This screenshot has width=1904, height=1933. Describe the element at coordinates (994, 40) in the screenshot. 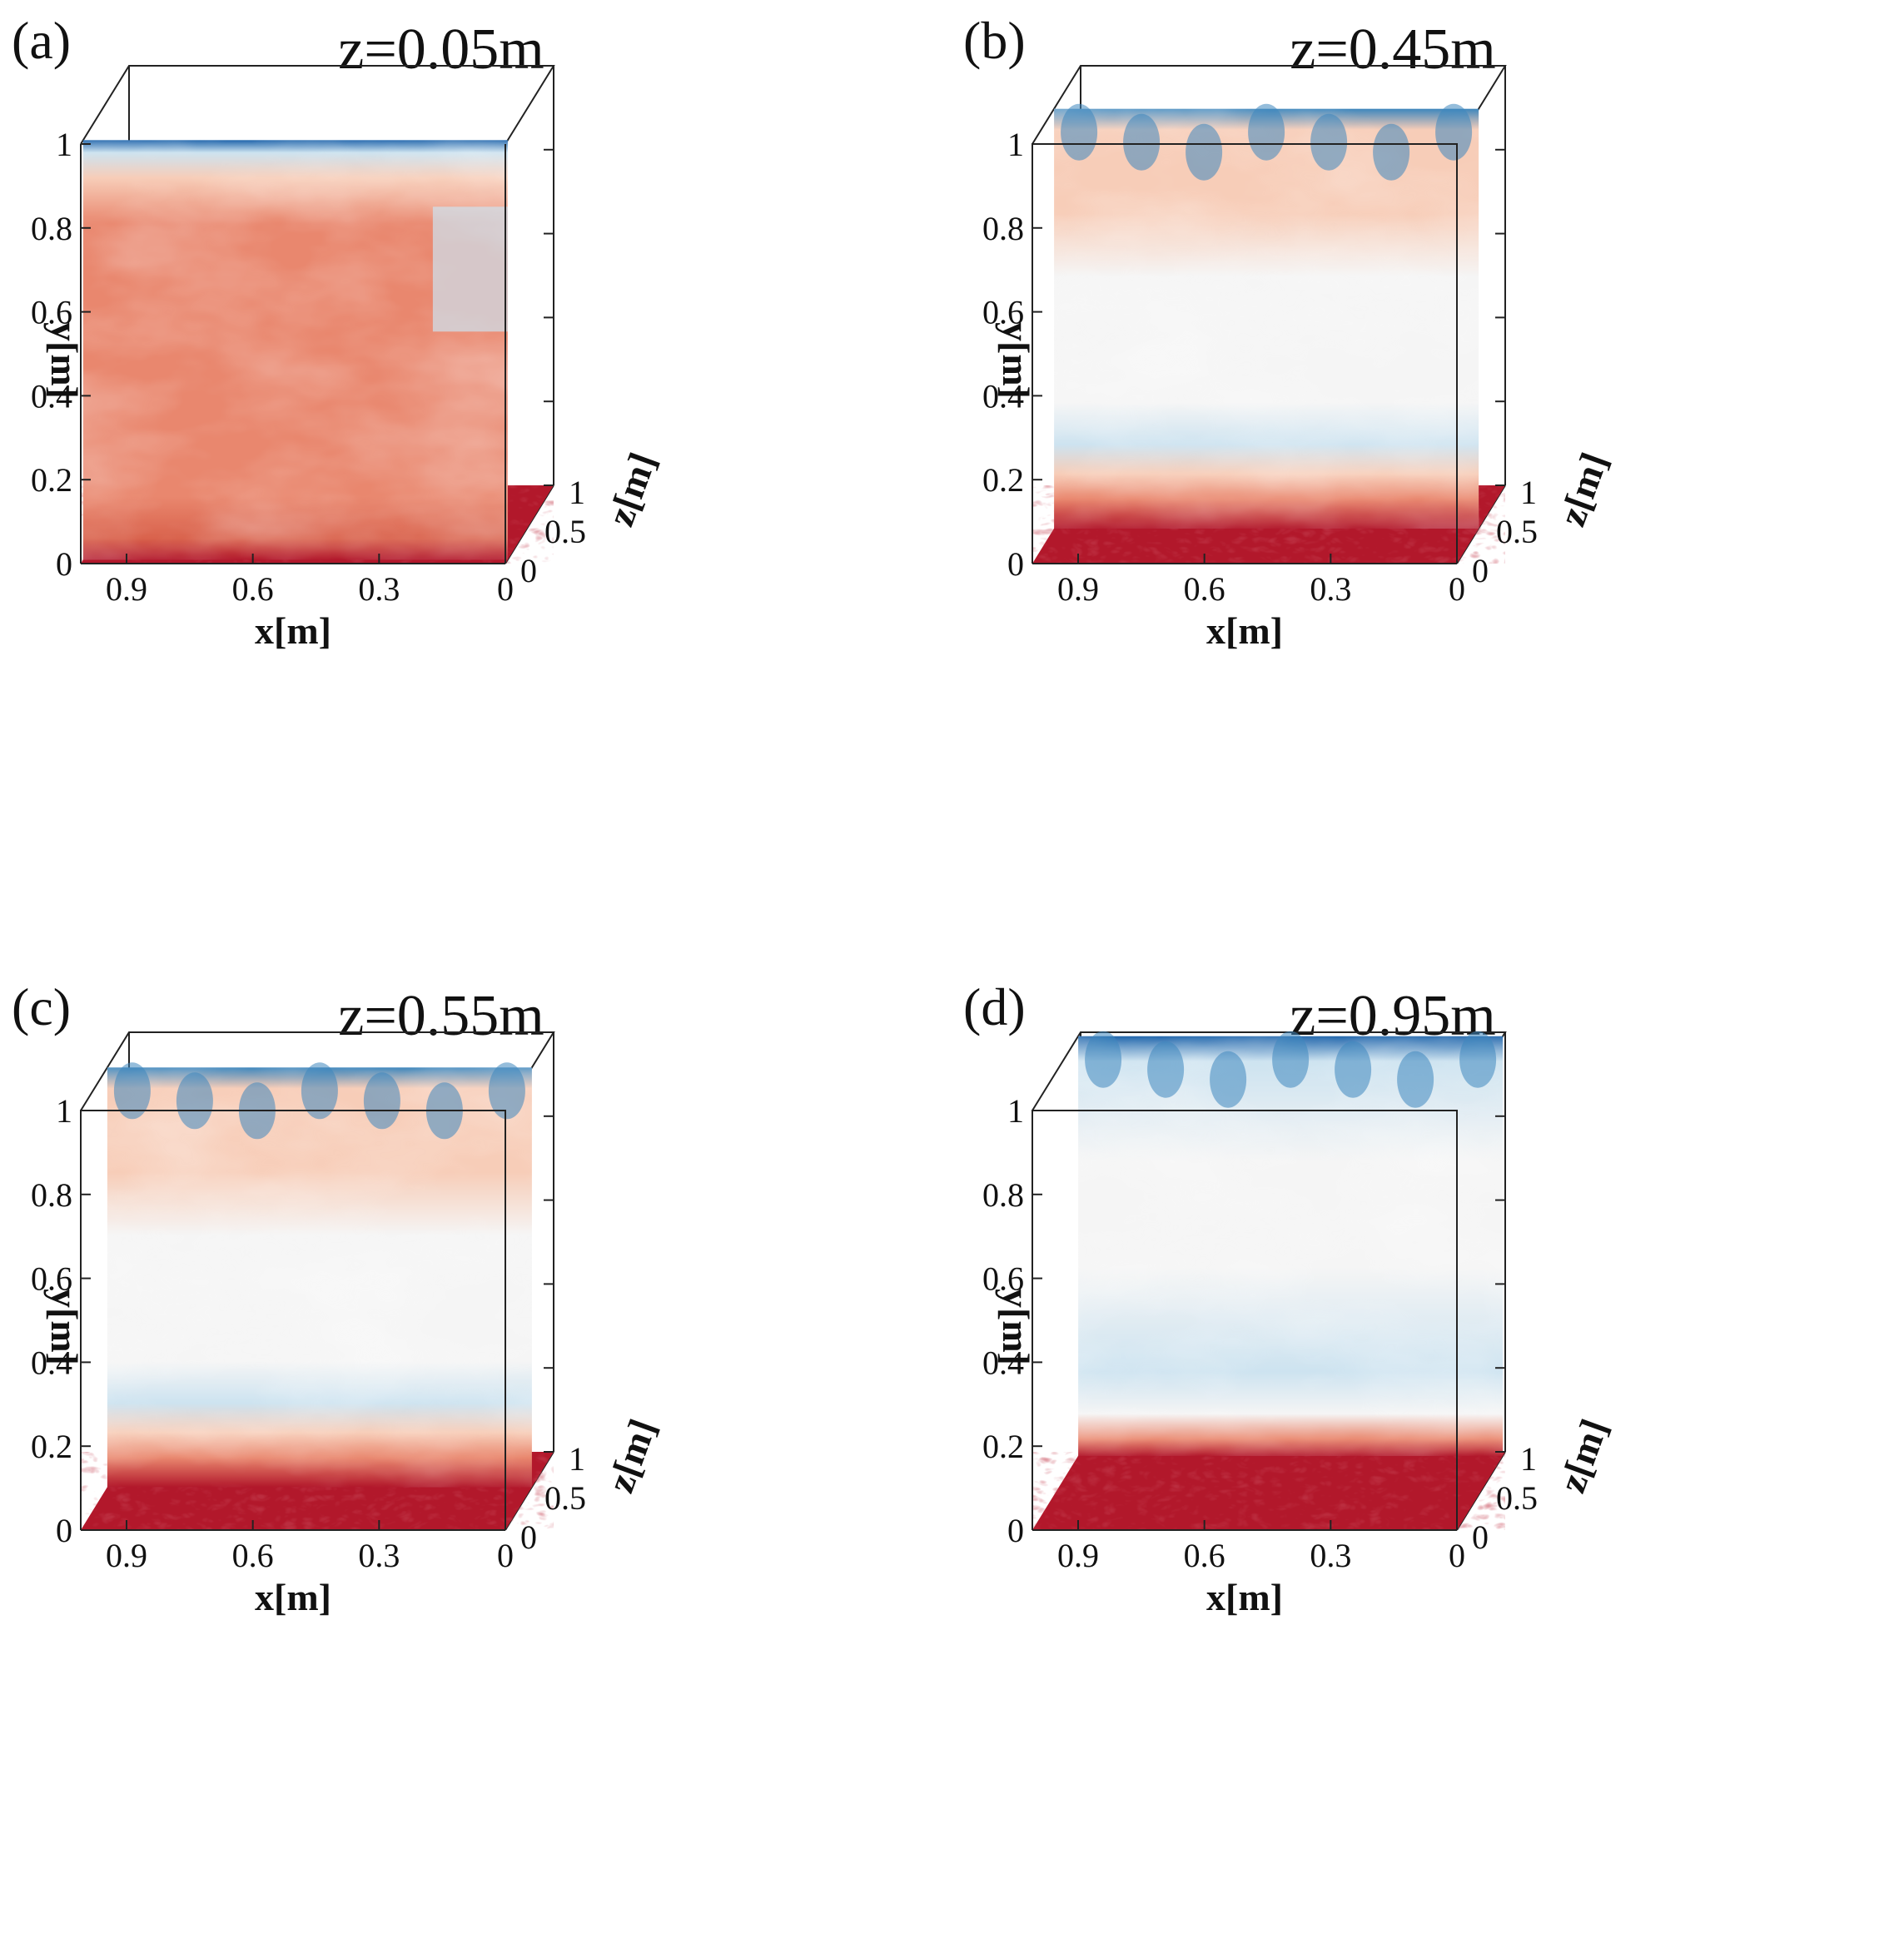

I see `panel-label: (b)` at that location.